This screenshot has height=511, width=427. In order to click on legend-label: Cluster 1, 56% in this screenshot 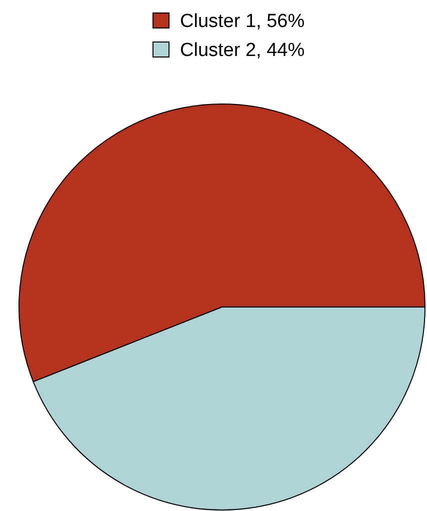, I will do `click(242, 21)`.